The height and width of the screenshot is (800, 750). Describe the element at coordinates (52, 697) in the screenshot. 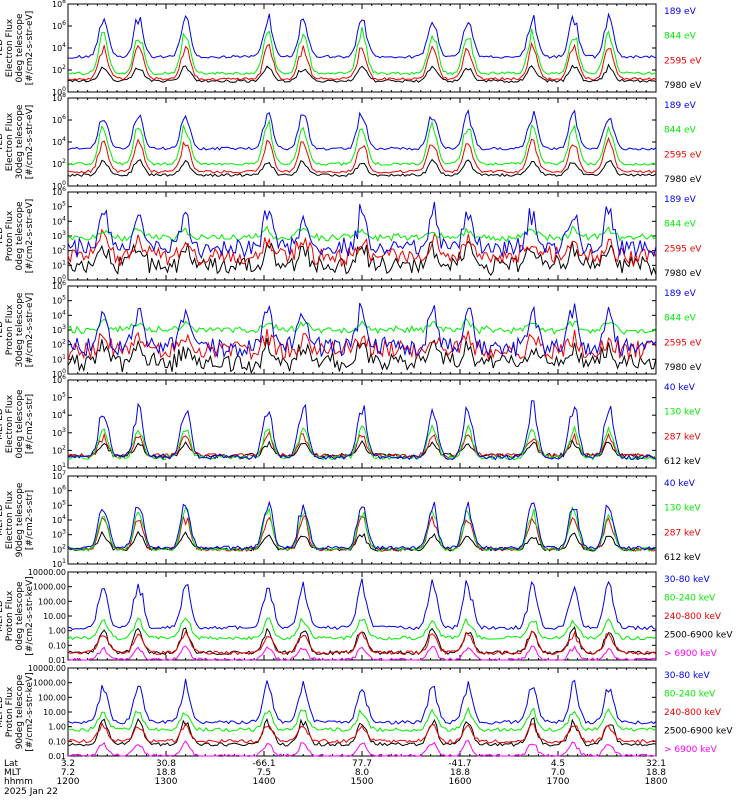

I see `y-tick-label: 100.00` at that location.